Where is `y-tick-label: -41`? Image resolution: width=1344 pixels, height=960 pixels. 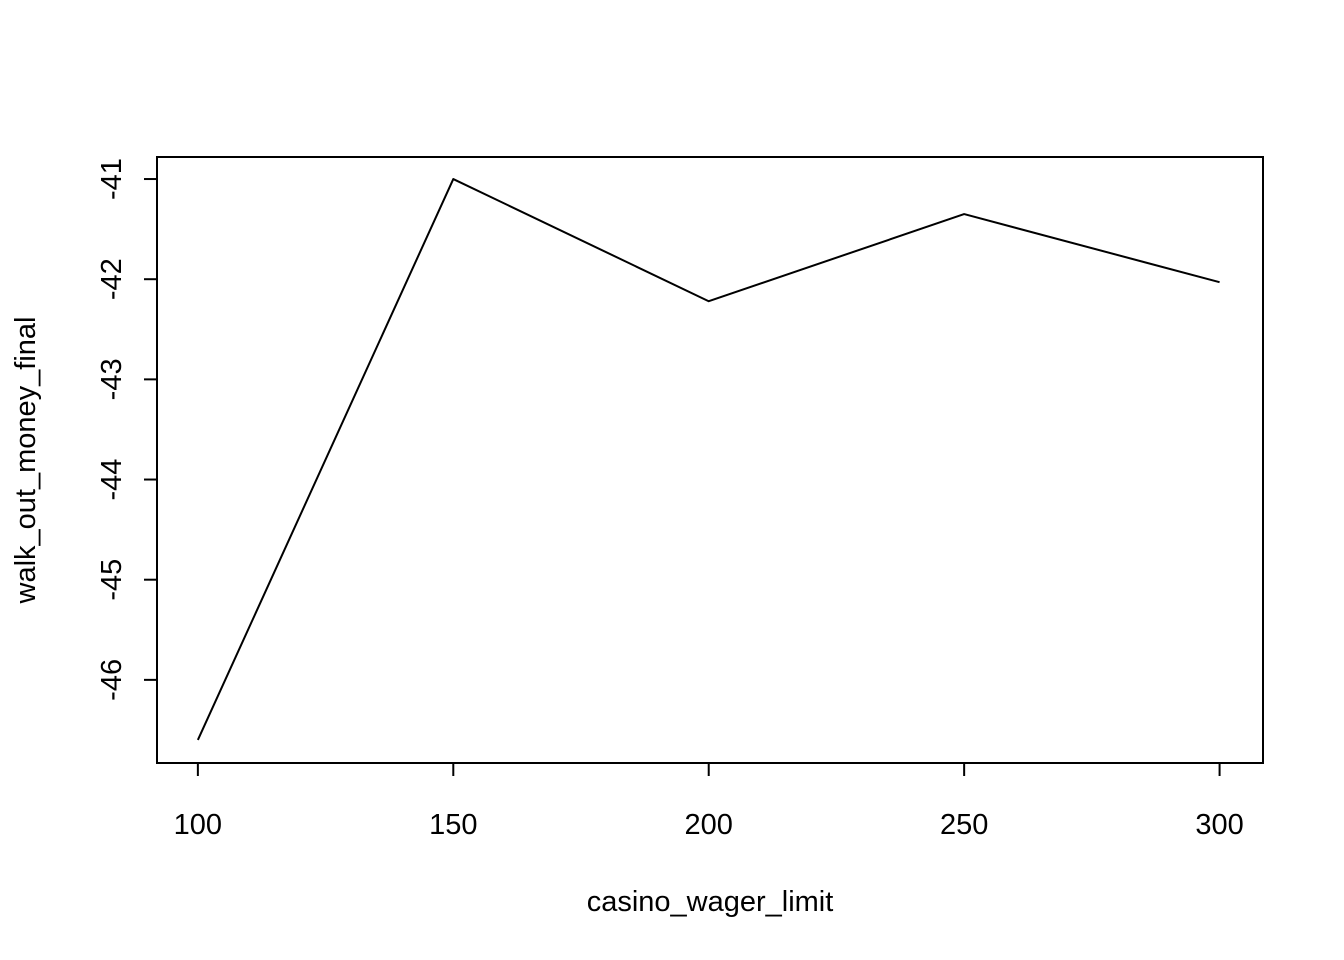 y-tick-label: -41 is located at coordinates (112, 179).